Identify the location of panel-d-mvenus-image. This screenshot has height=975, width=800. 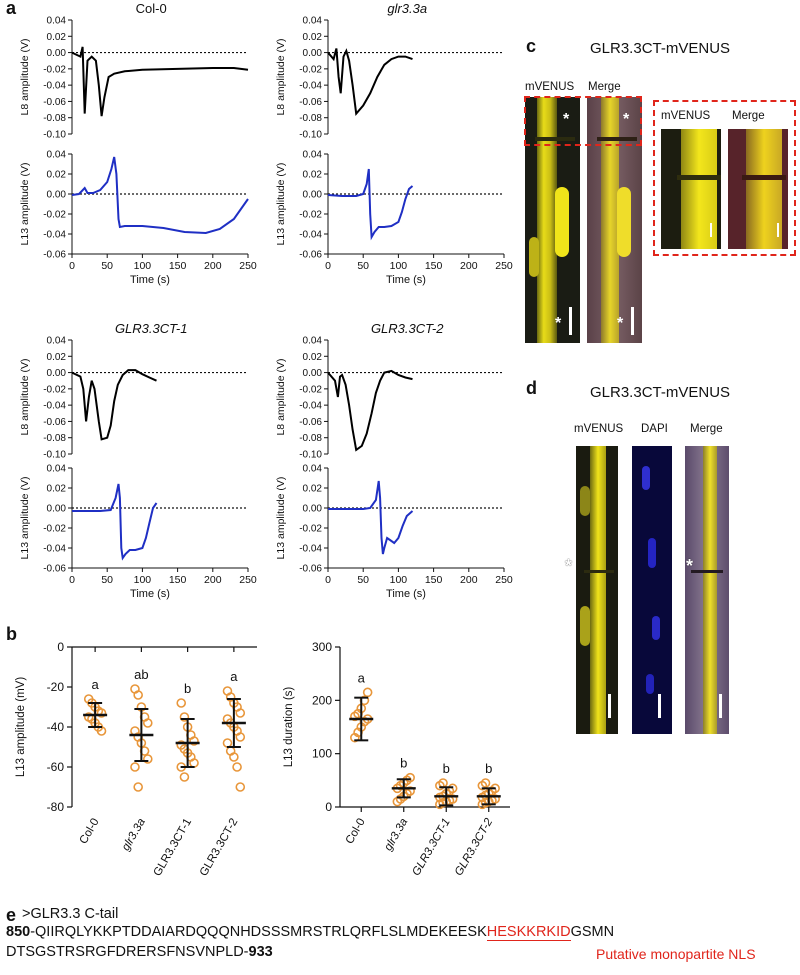
(597, 590).